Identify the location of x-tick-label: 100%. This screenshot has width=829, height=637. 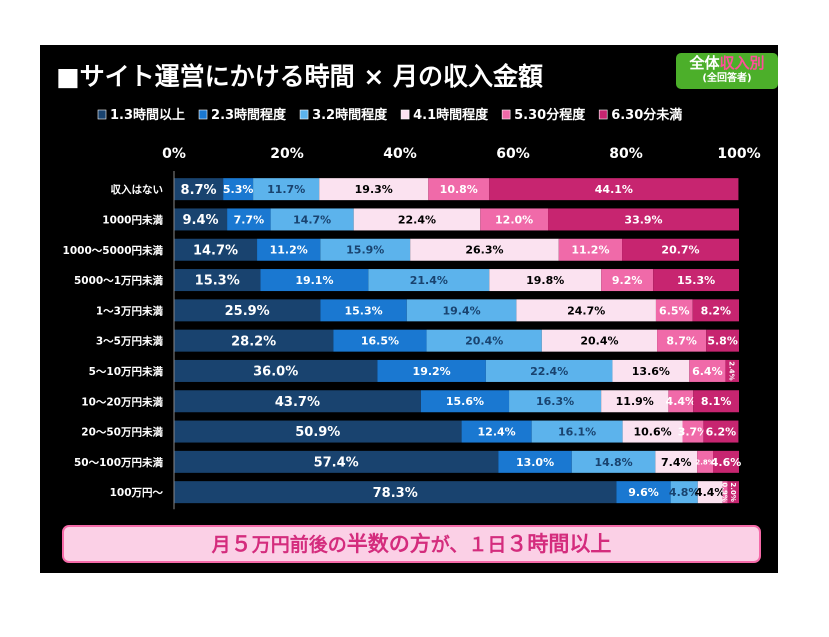
(738, 154).